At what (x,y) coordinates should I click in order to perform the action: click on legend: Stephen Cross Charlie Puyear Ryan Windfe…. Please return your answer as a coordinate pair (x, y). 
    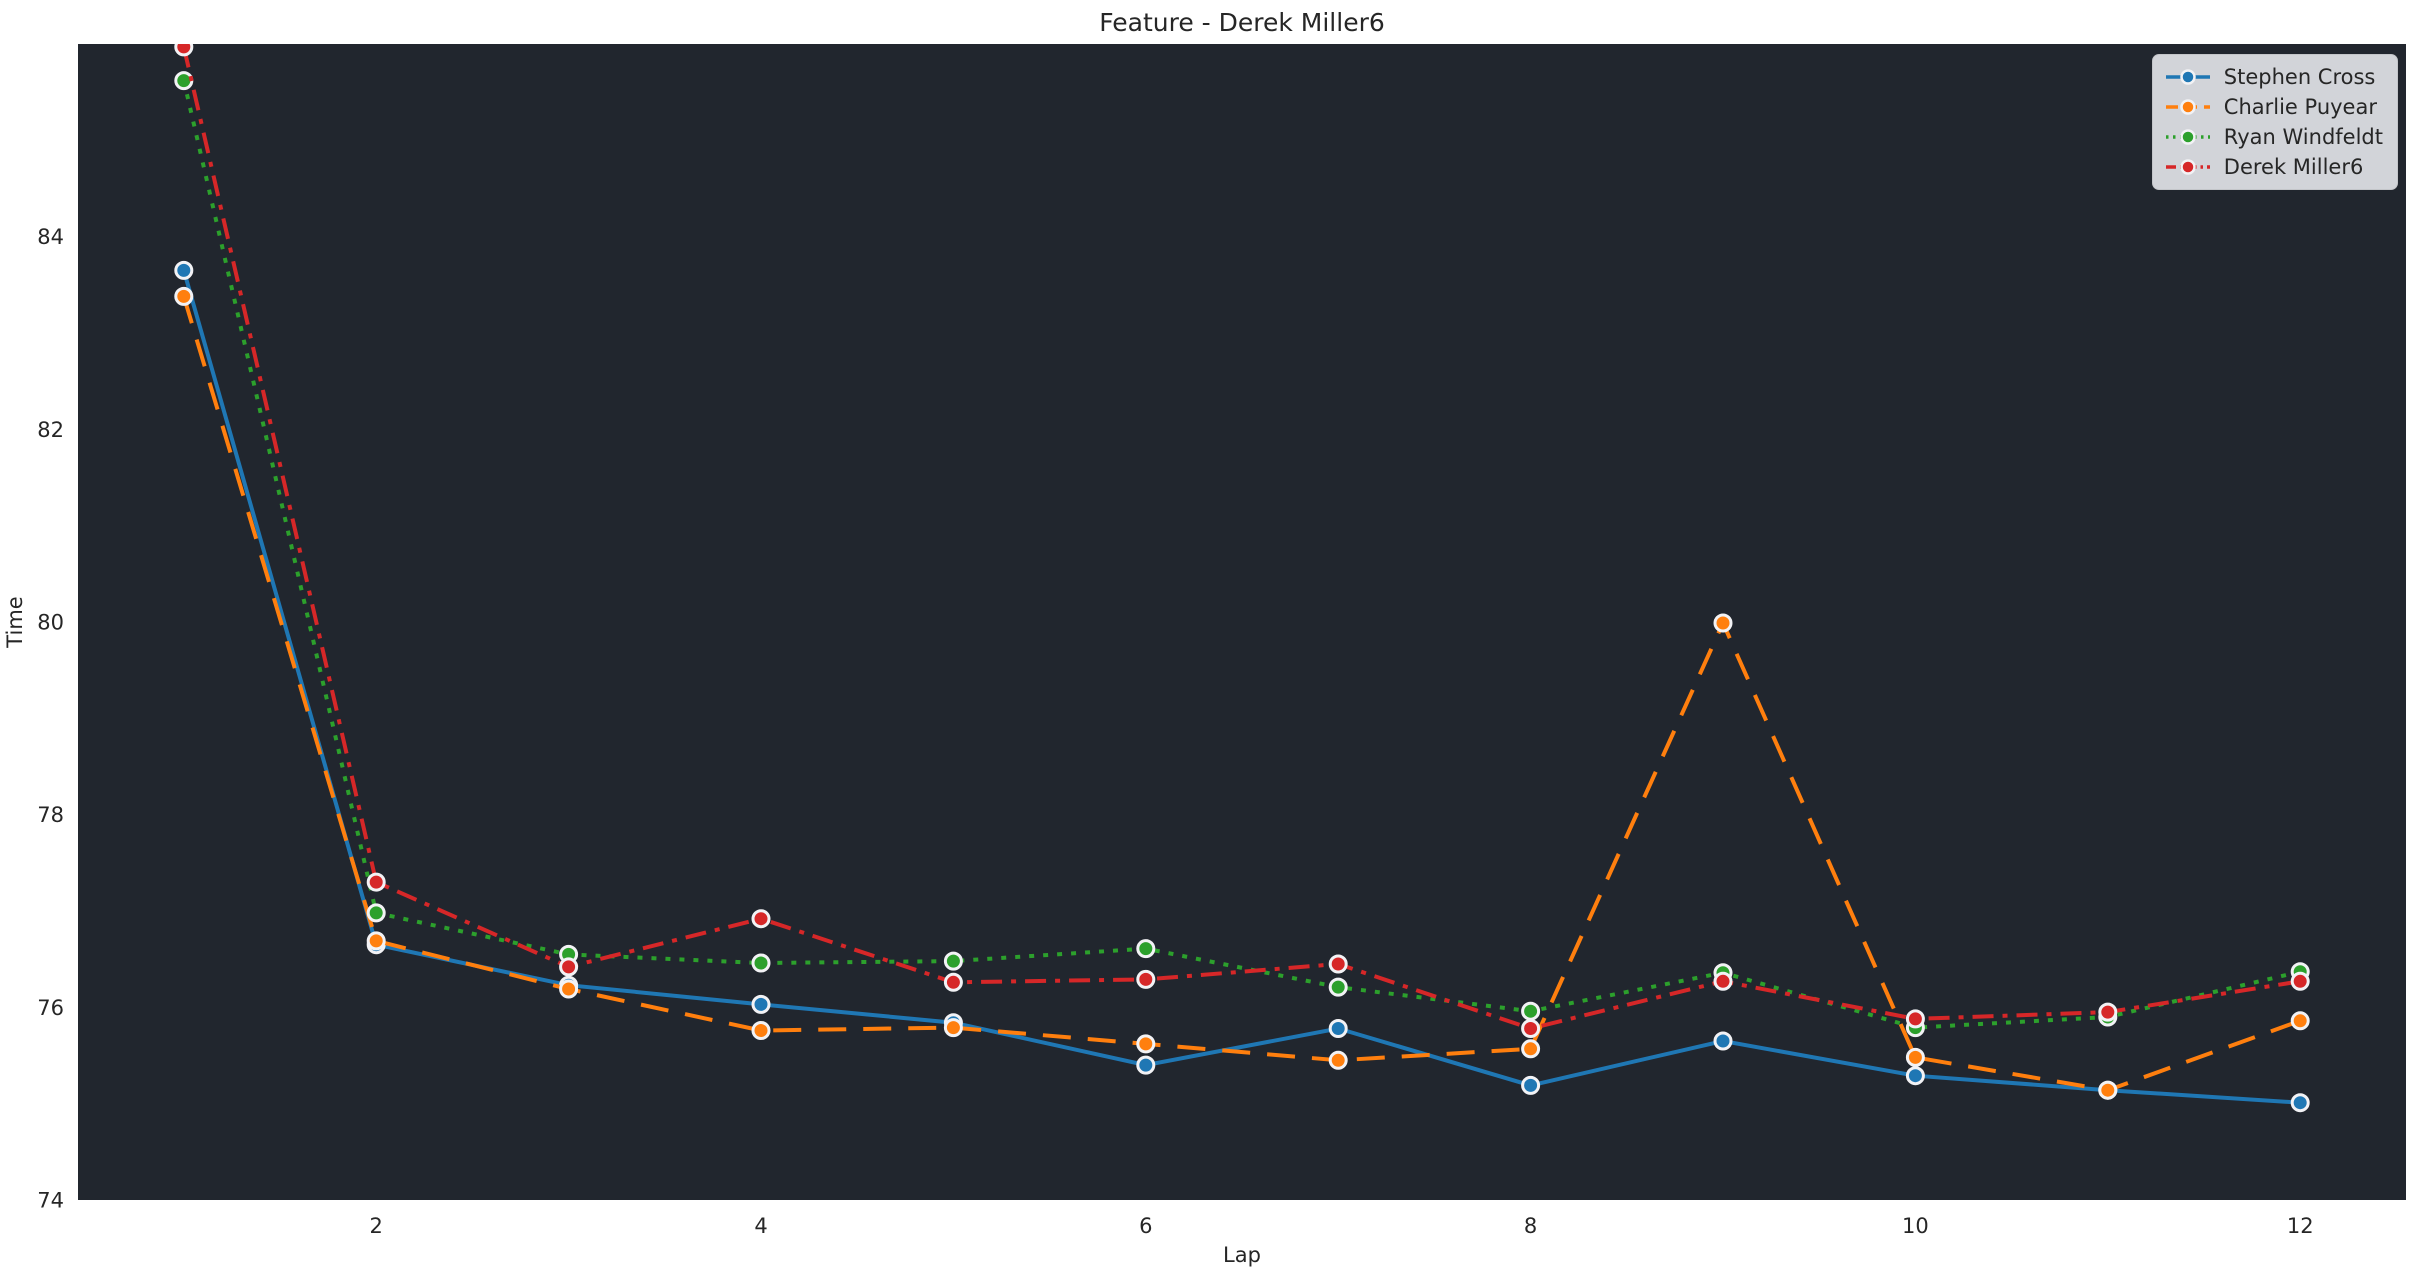
    Looking at the image, I should click on (2274, 122).